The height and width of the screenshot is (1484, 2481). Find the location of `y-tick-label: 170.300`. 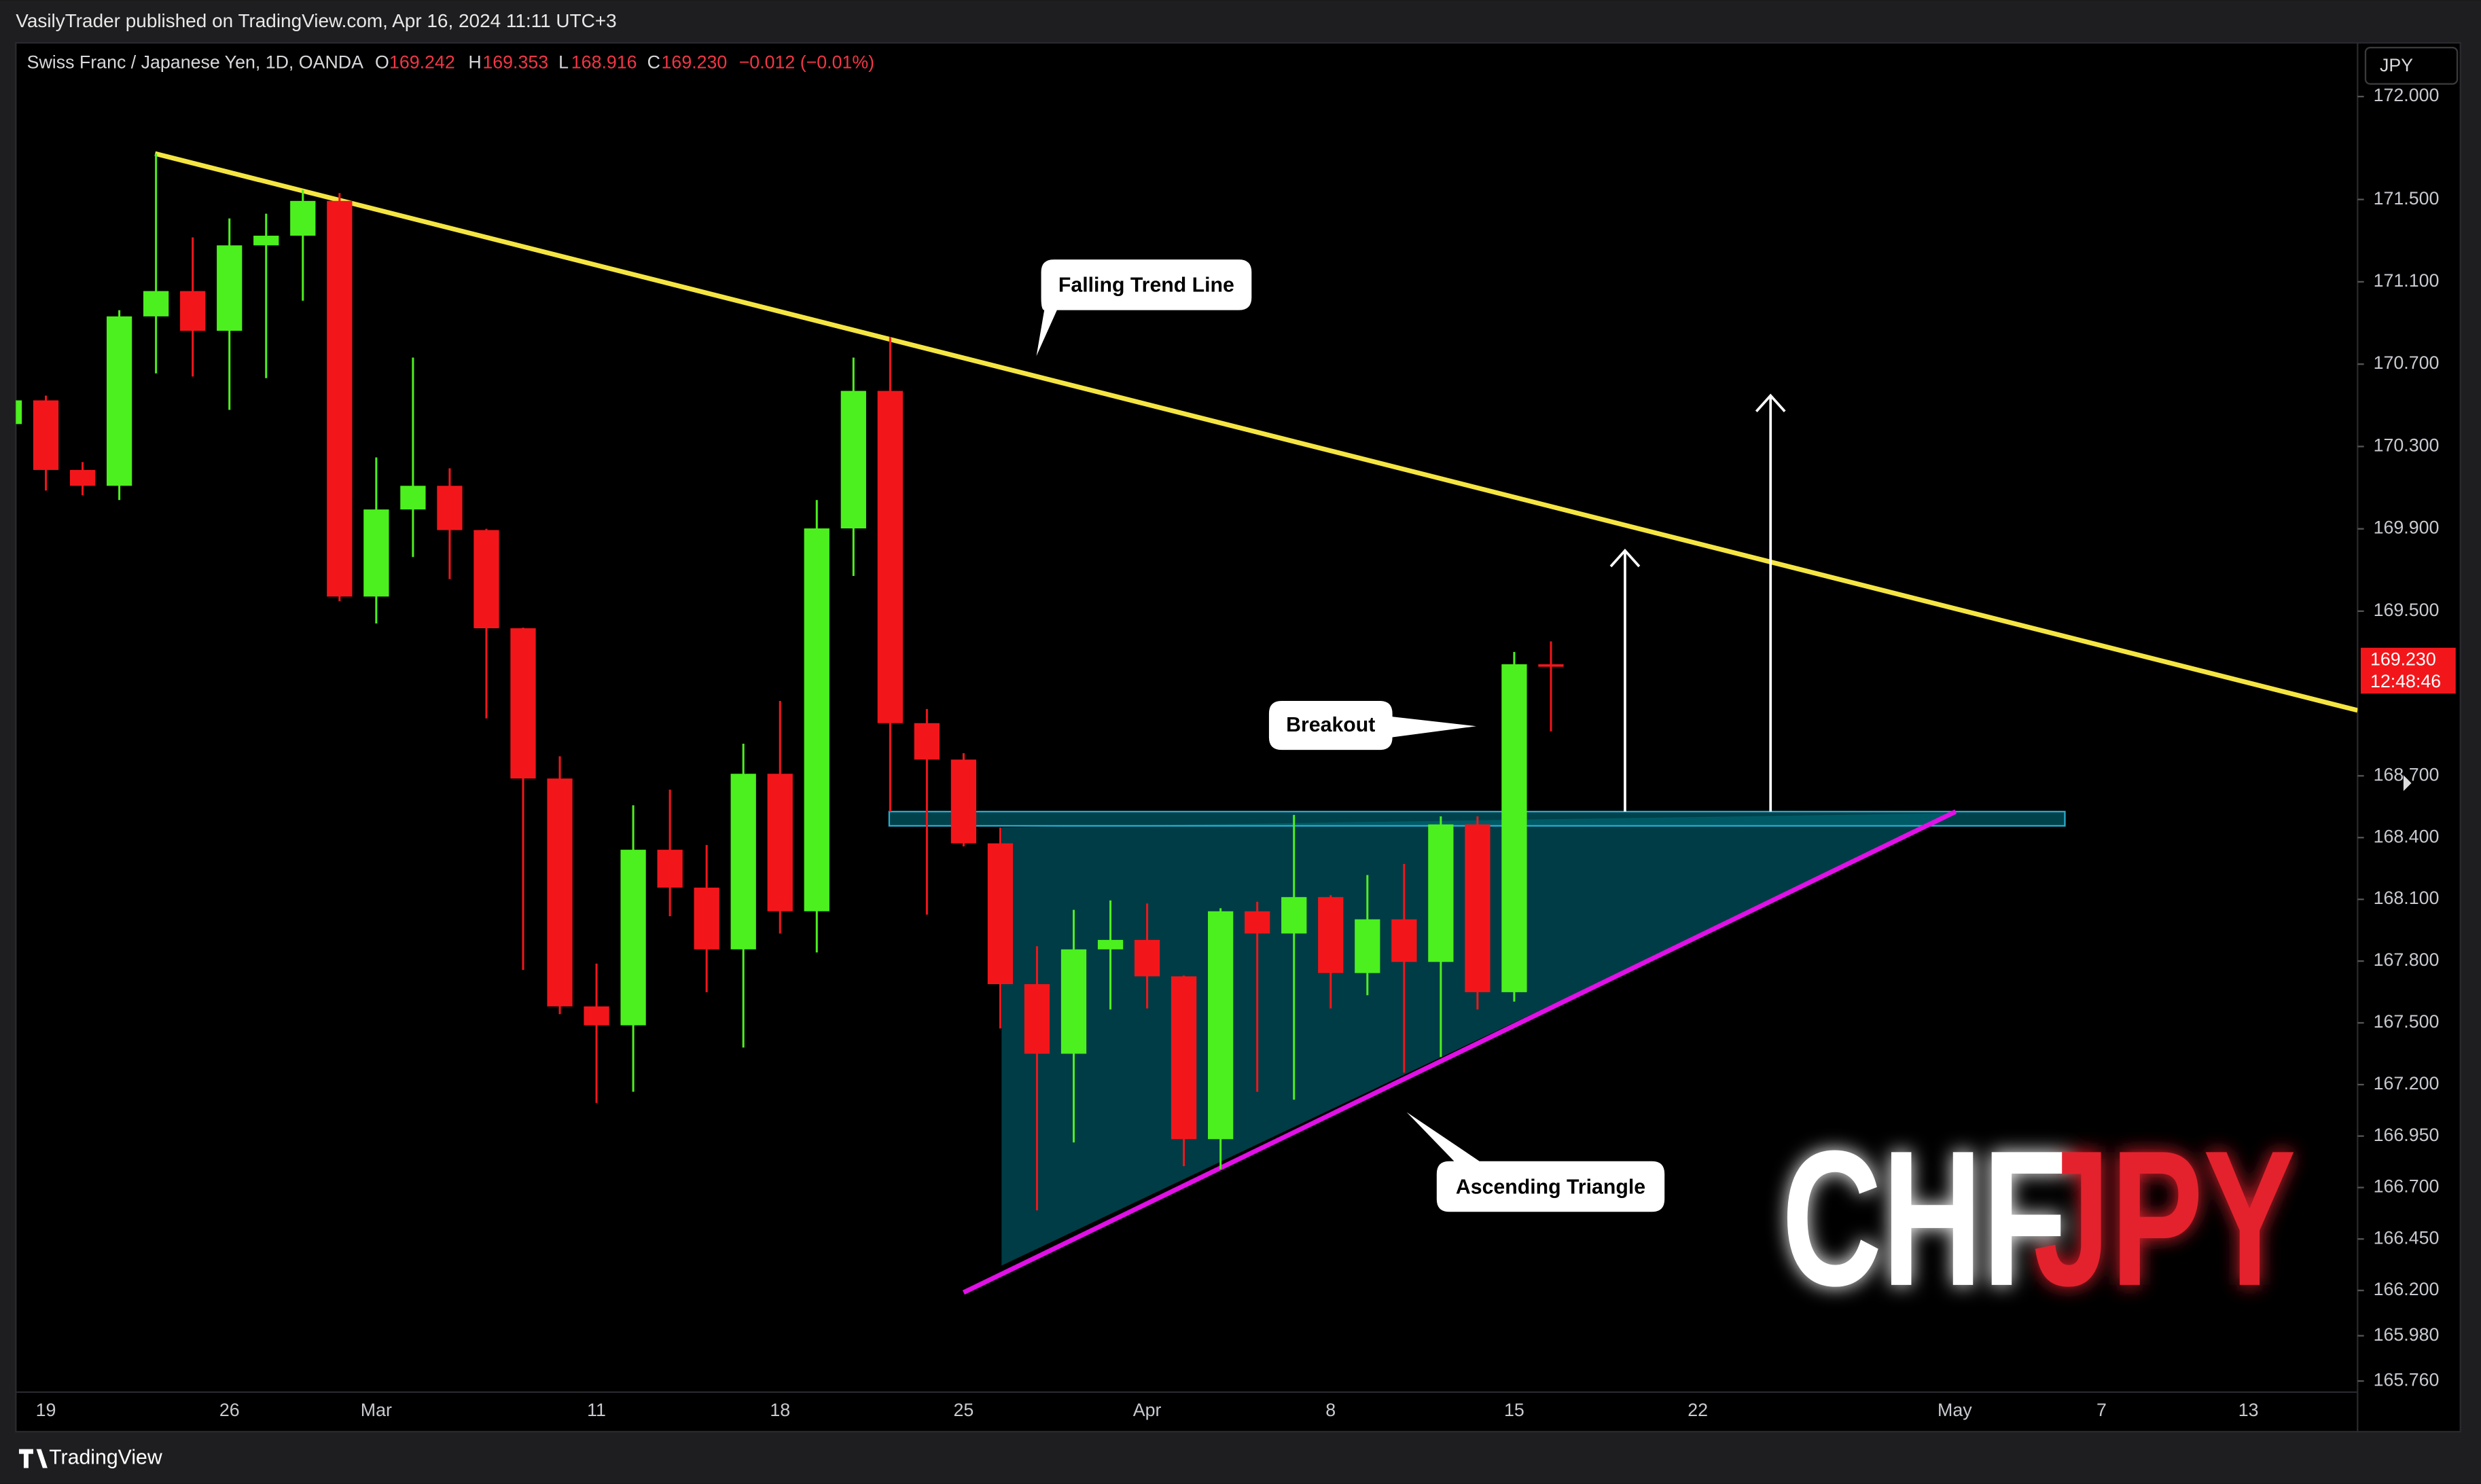

y-tick-label: 170.300 is located at coordinates (2407, 445).